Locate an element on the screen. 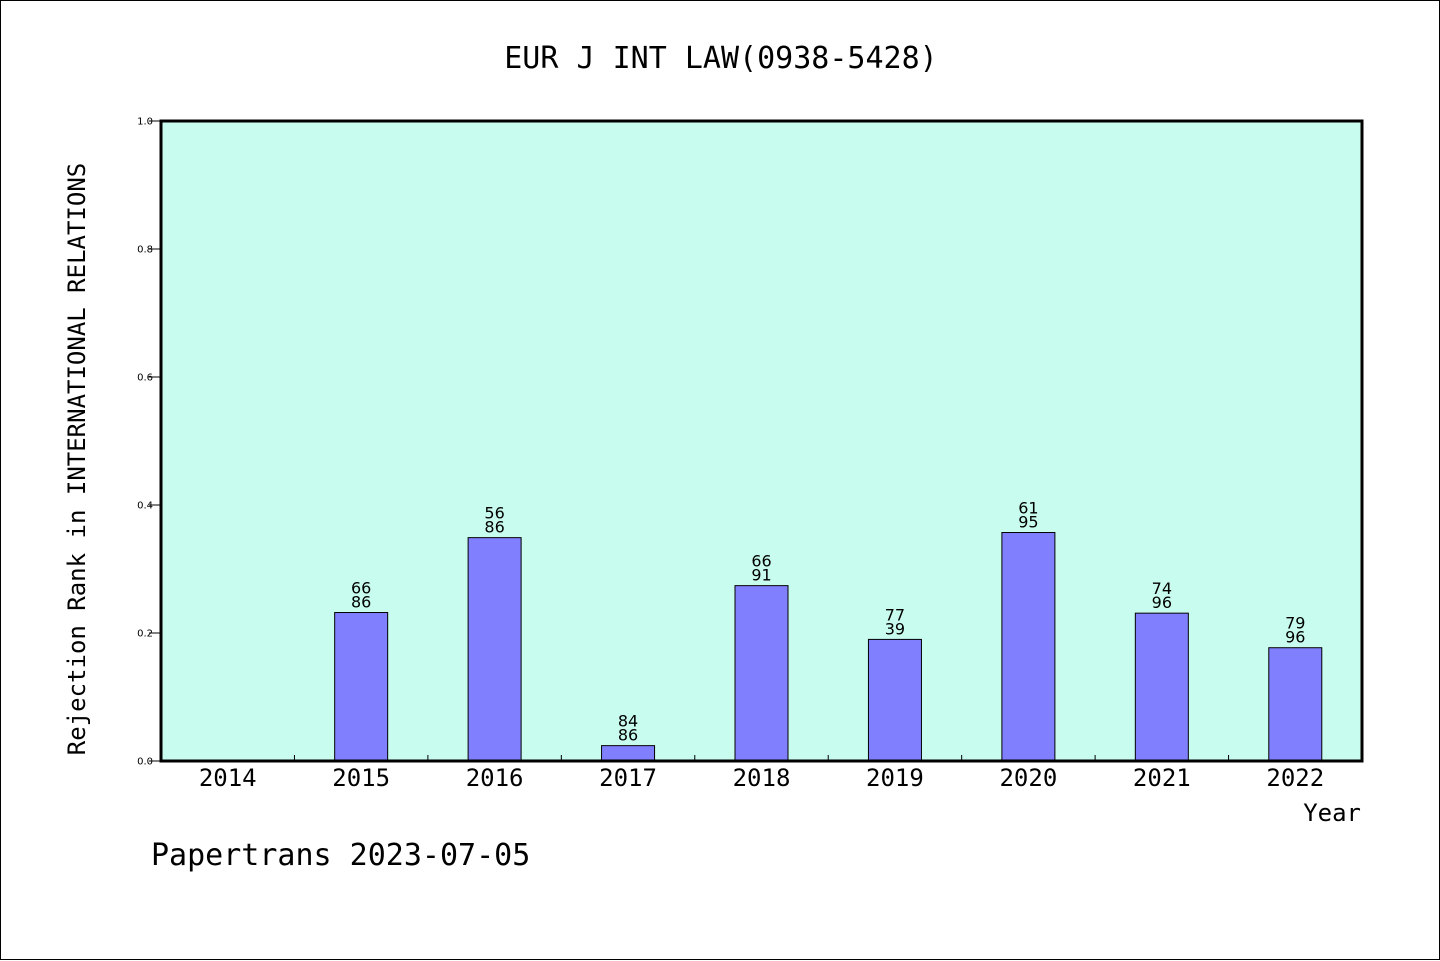 The width and height of the screenshot is (1440, 961). bar-label-top: 56 is located at coordinates (494, 513).